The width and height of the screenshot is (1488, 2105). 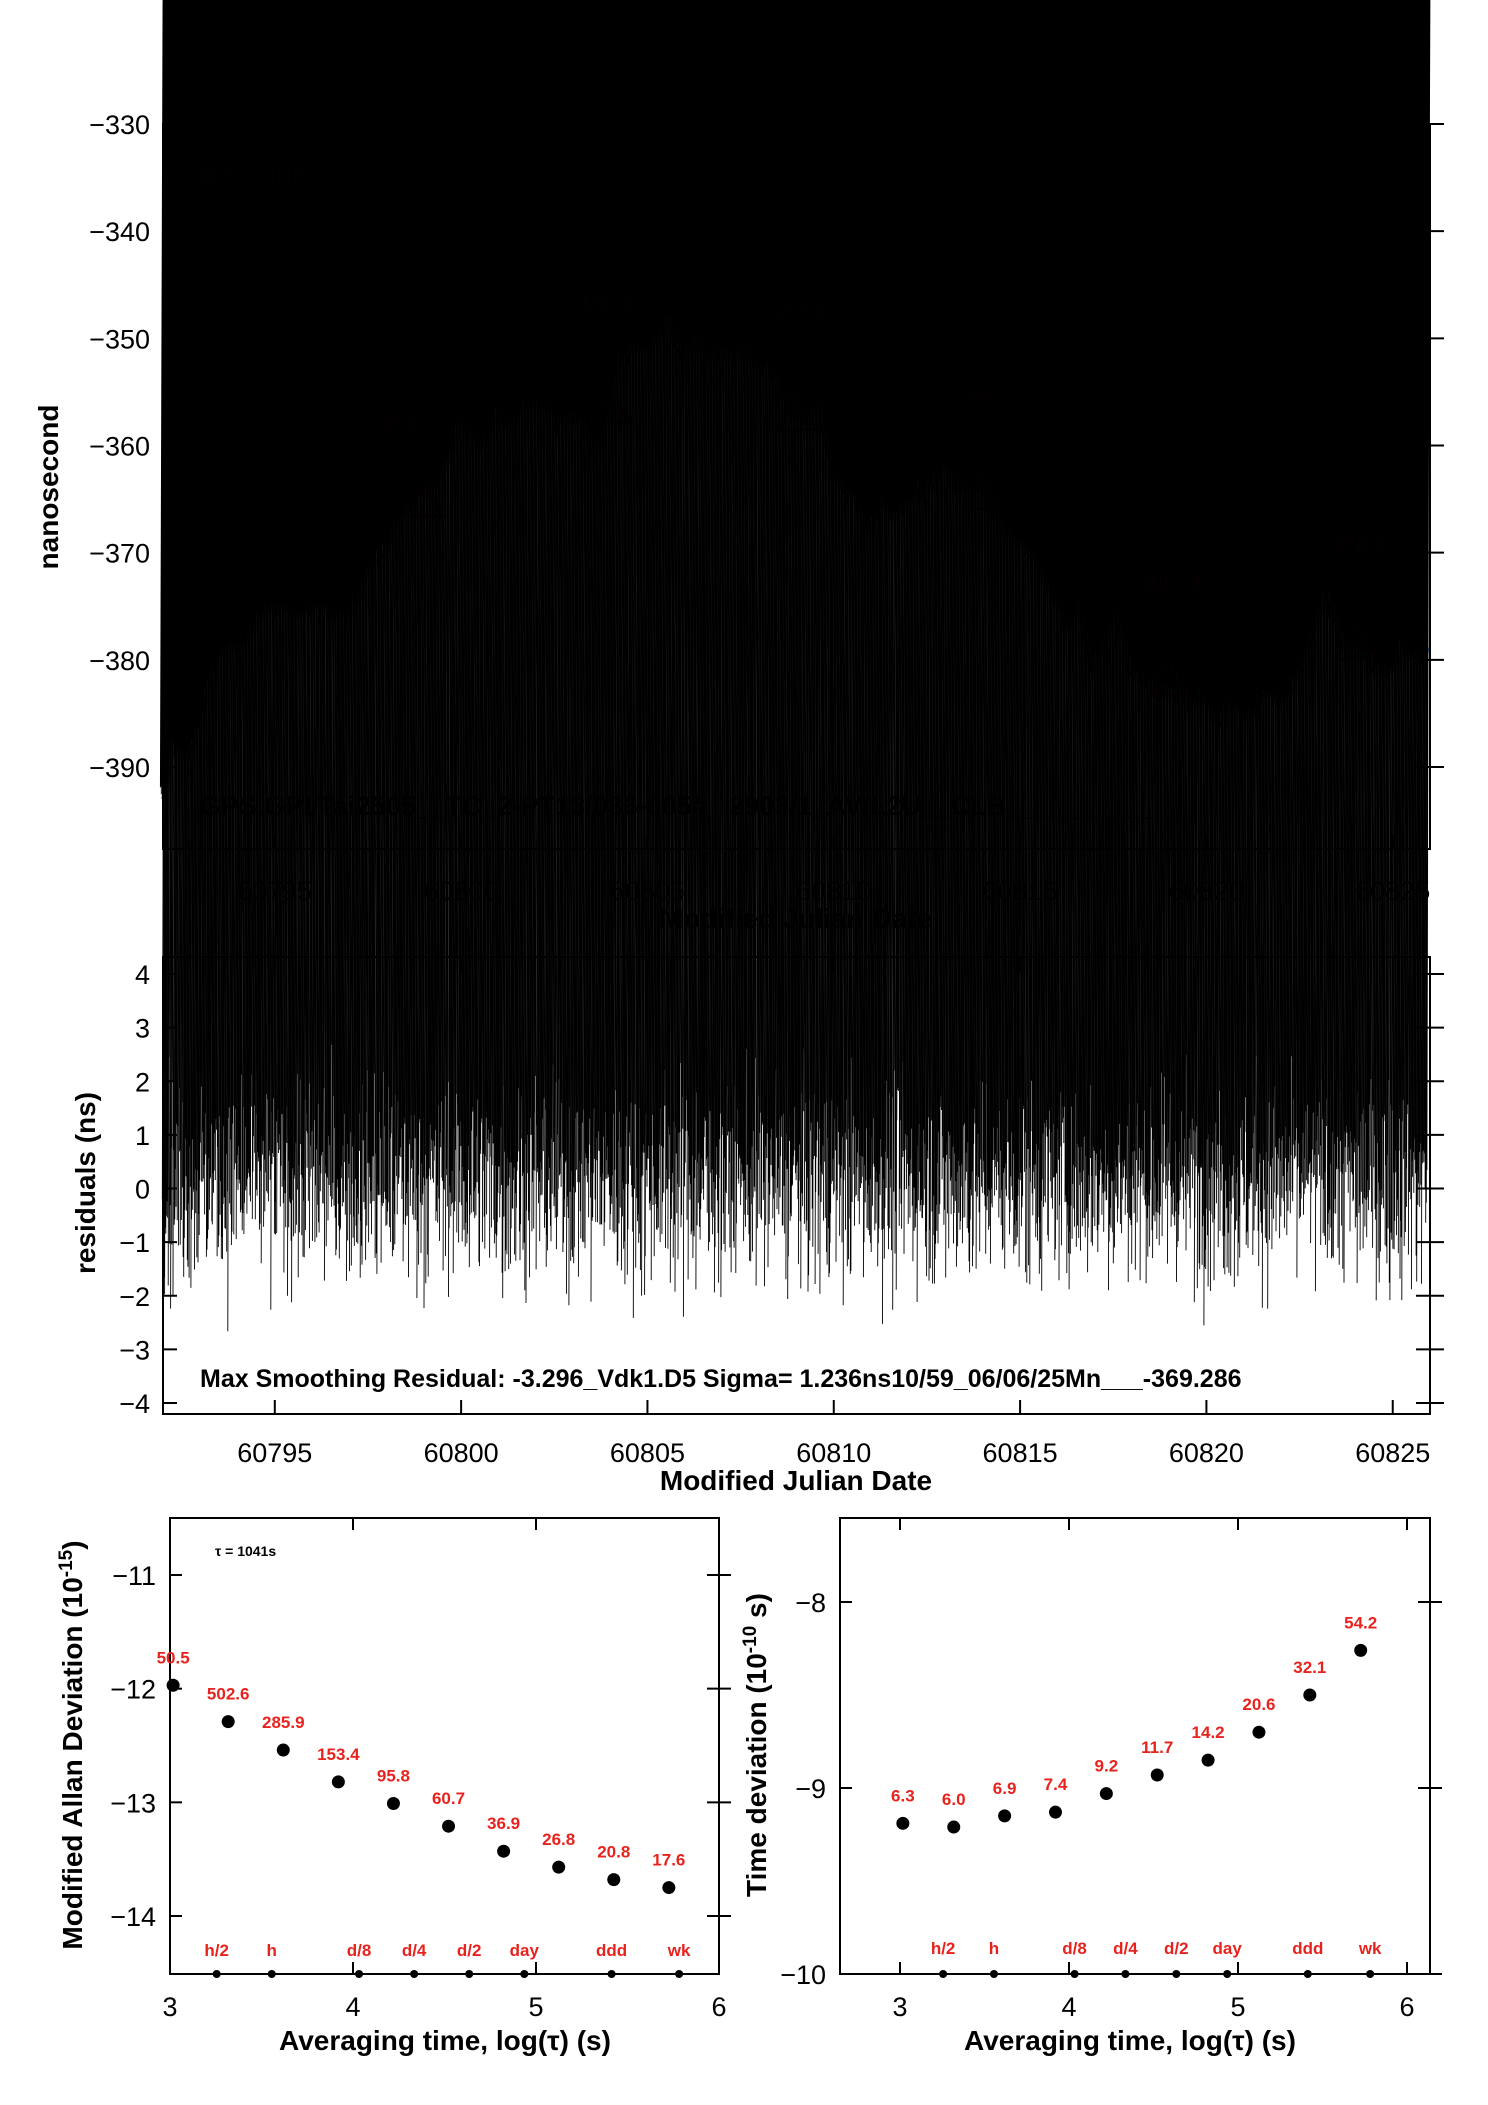 I want to click on y-tick-label: −380, so click(x=119, y=661).